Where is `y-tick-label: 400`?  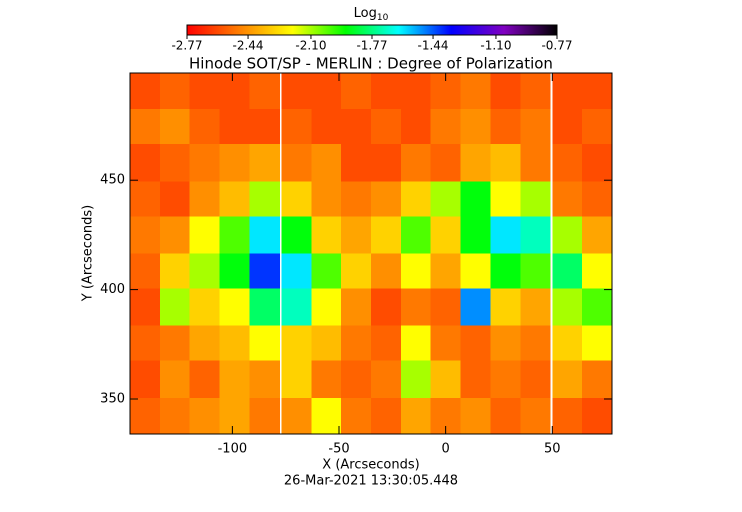 y-tick-label: 400 is located at coordinates (112, 289).